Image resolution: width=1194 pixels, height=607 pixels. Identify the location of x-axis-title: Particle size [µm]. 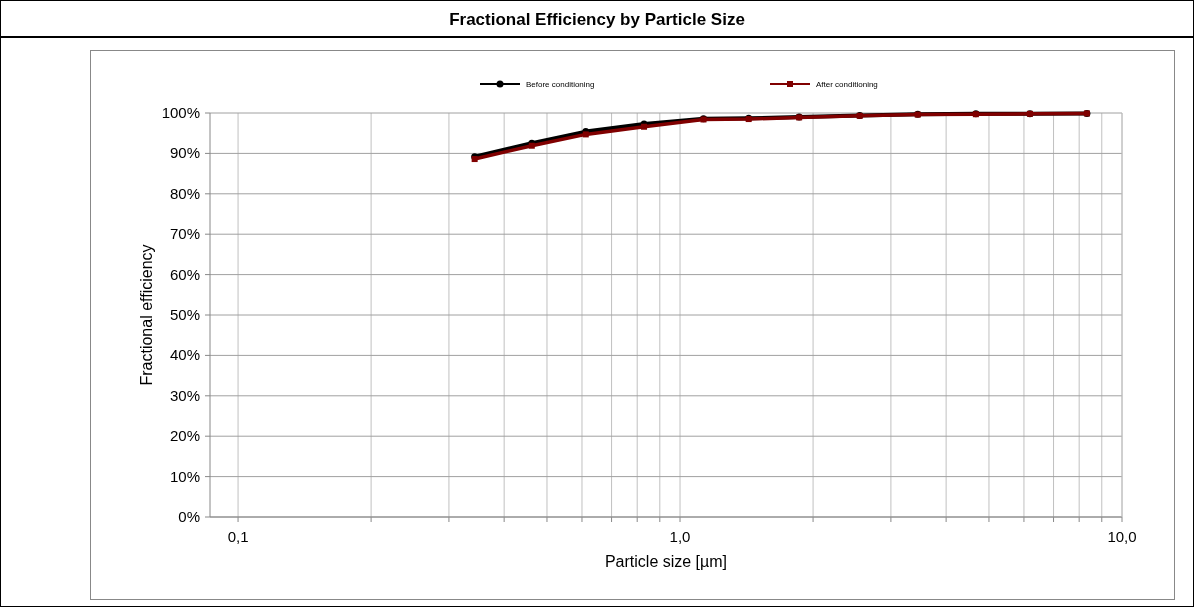
(666, 561).